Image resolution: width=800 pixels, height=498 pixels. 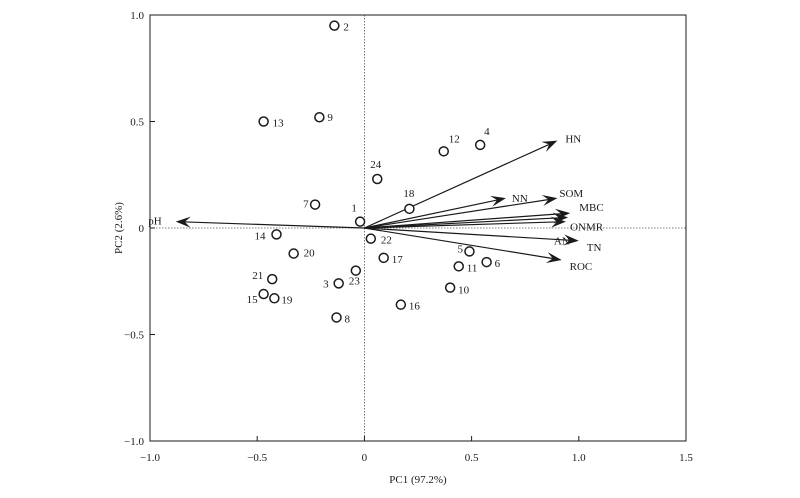 I want to click on sample-label-19: 19, so click(x=287, y=300).